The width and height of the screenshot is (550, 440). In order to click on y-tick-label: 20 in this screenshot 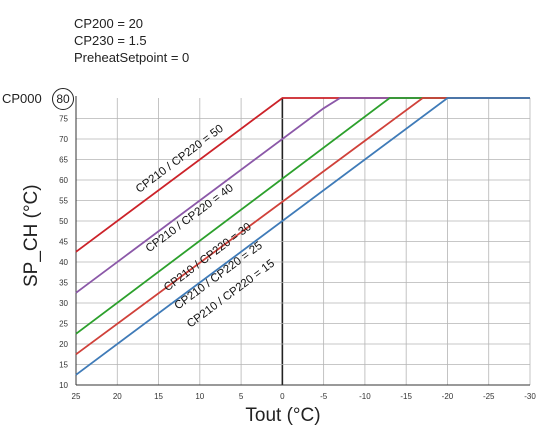, I will do `click(63, 344)`.